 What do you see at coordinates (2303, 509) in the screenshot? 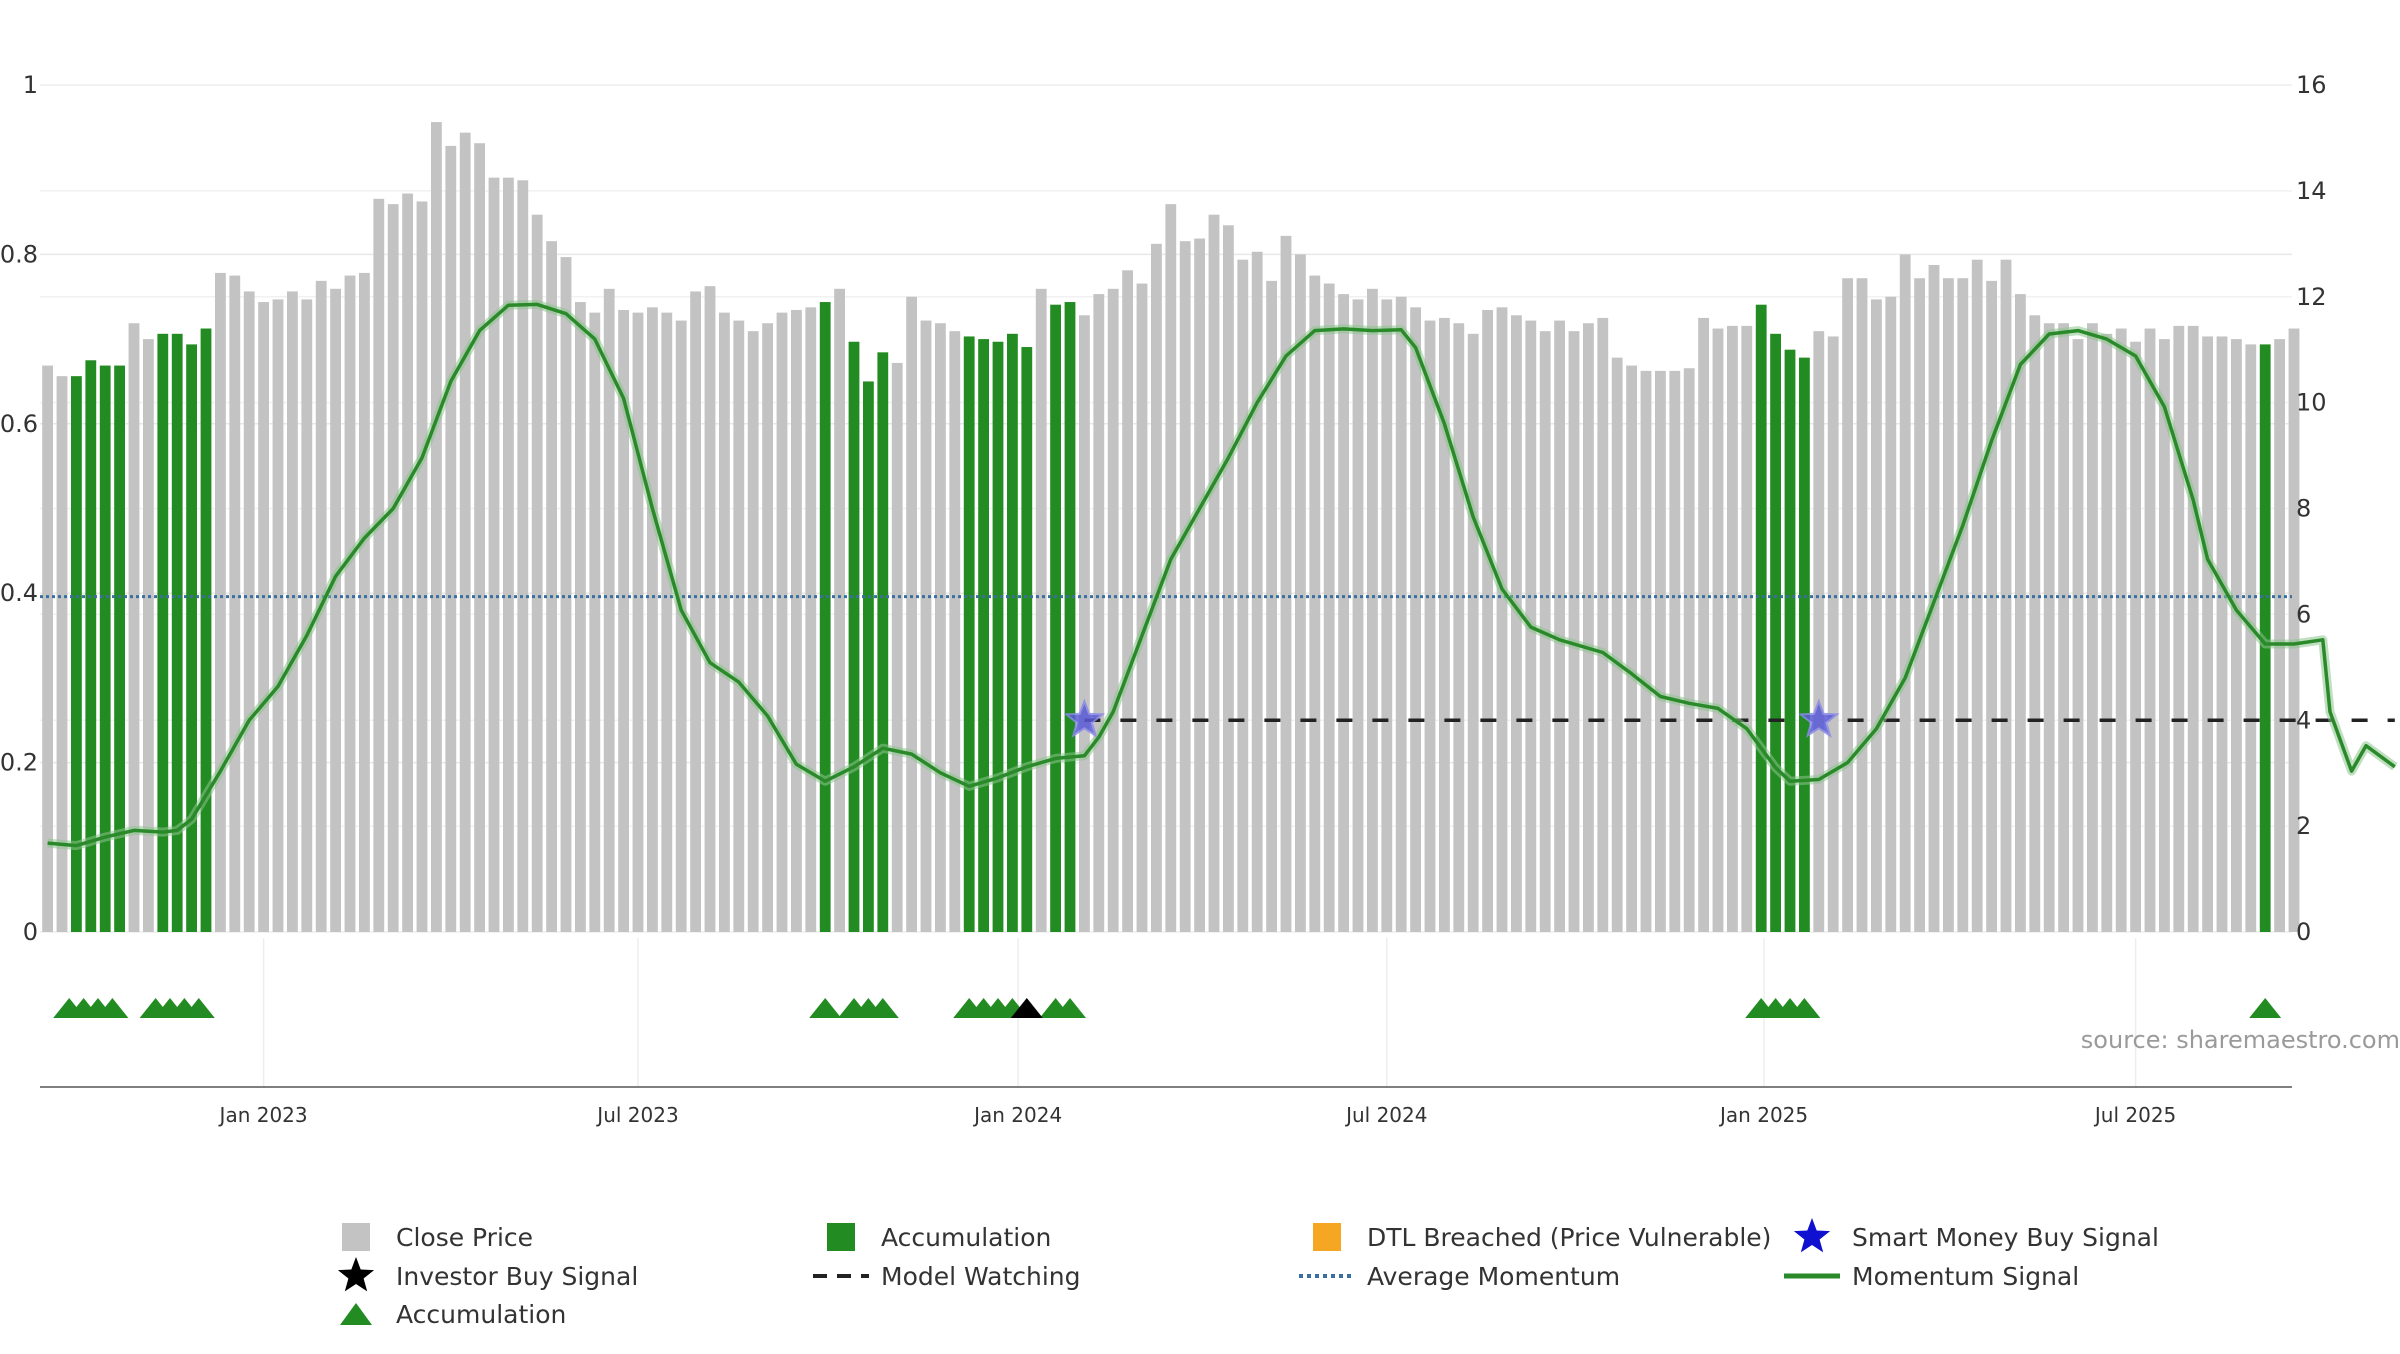
I see `right-tick-label: 8` at bounding box center [2303, 509].